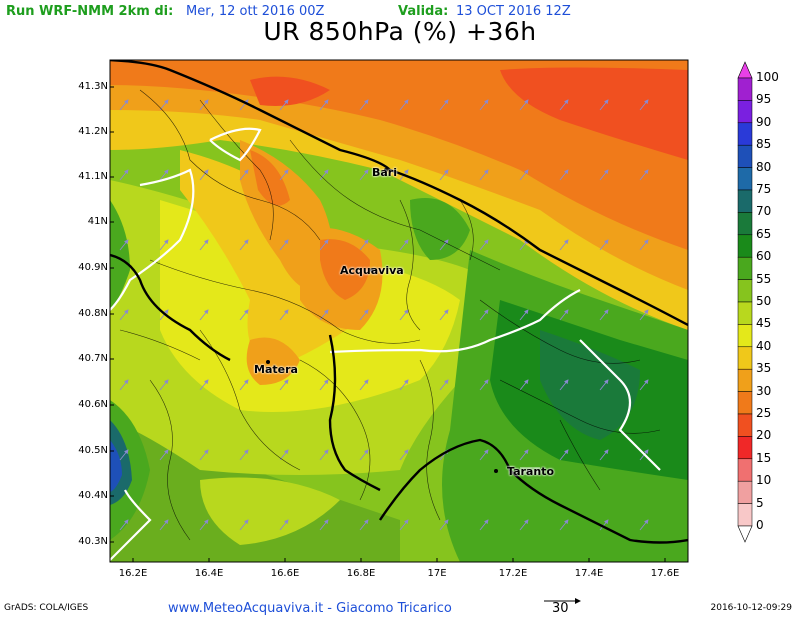 This screenshot has width=800, height=618. What do you see at coordinates (560, 608) in the screenshot?
I see `reference-vector-value: 30` at bounding box center [560, 608].